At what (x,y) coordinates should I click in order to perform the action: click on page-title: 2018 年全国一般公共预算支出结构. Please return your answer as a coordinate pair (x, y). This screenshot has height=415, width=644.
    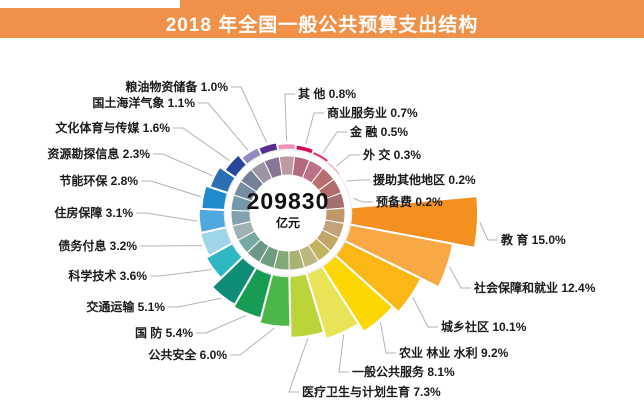
    Looking at the image, I should click on (322, 25).